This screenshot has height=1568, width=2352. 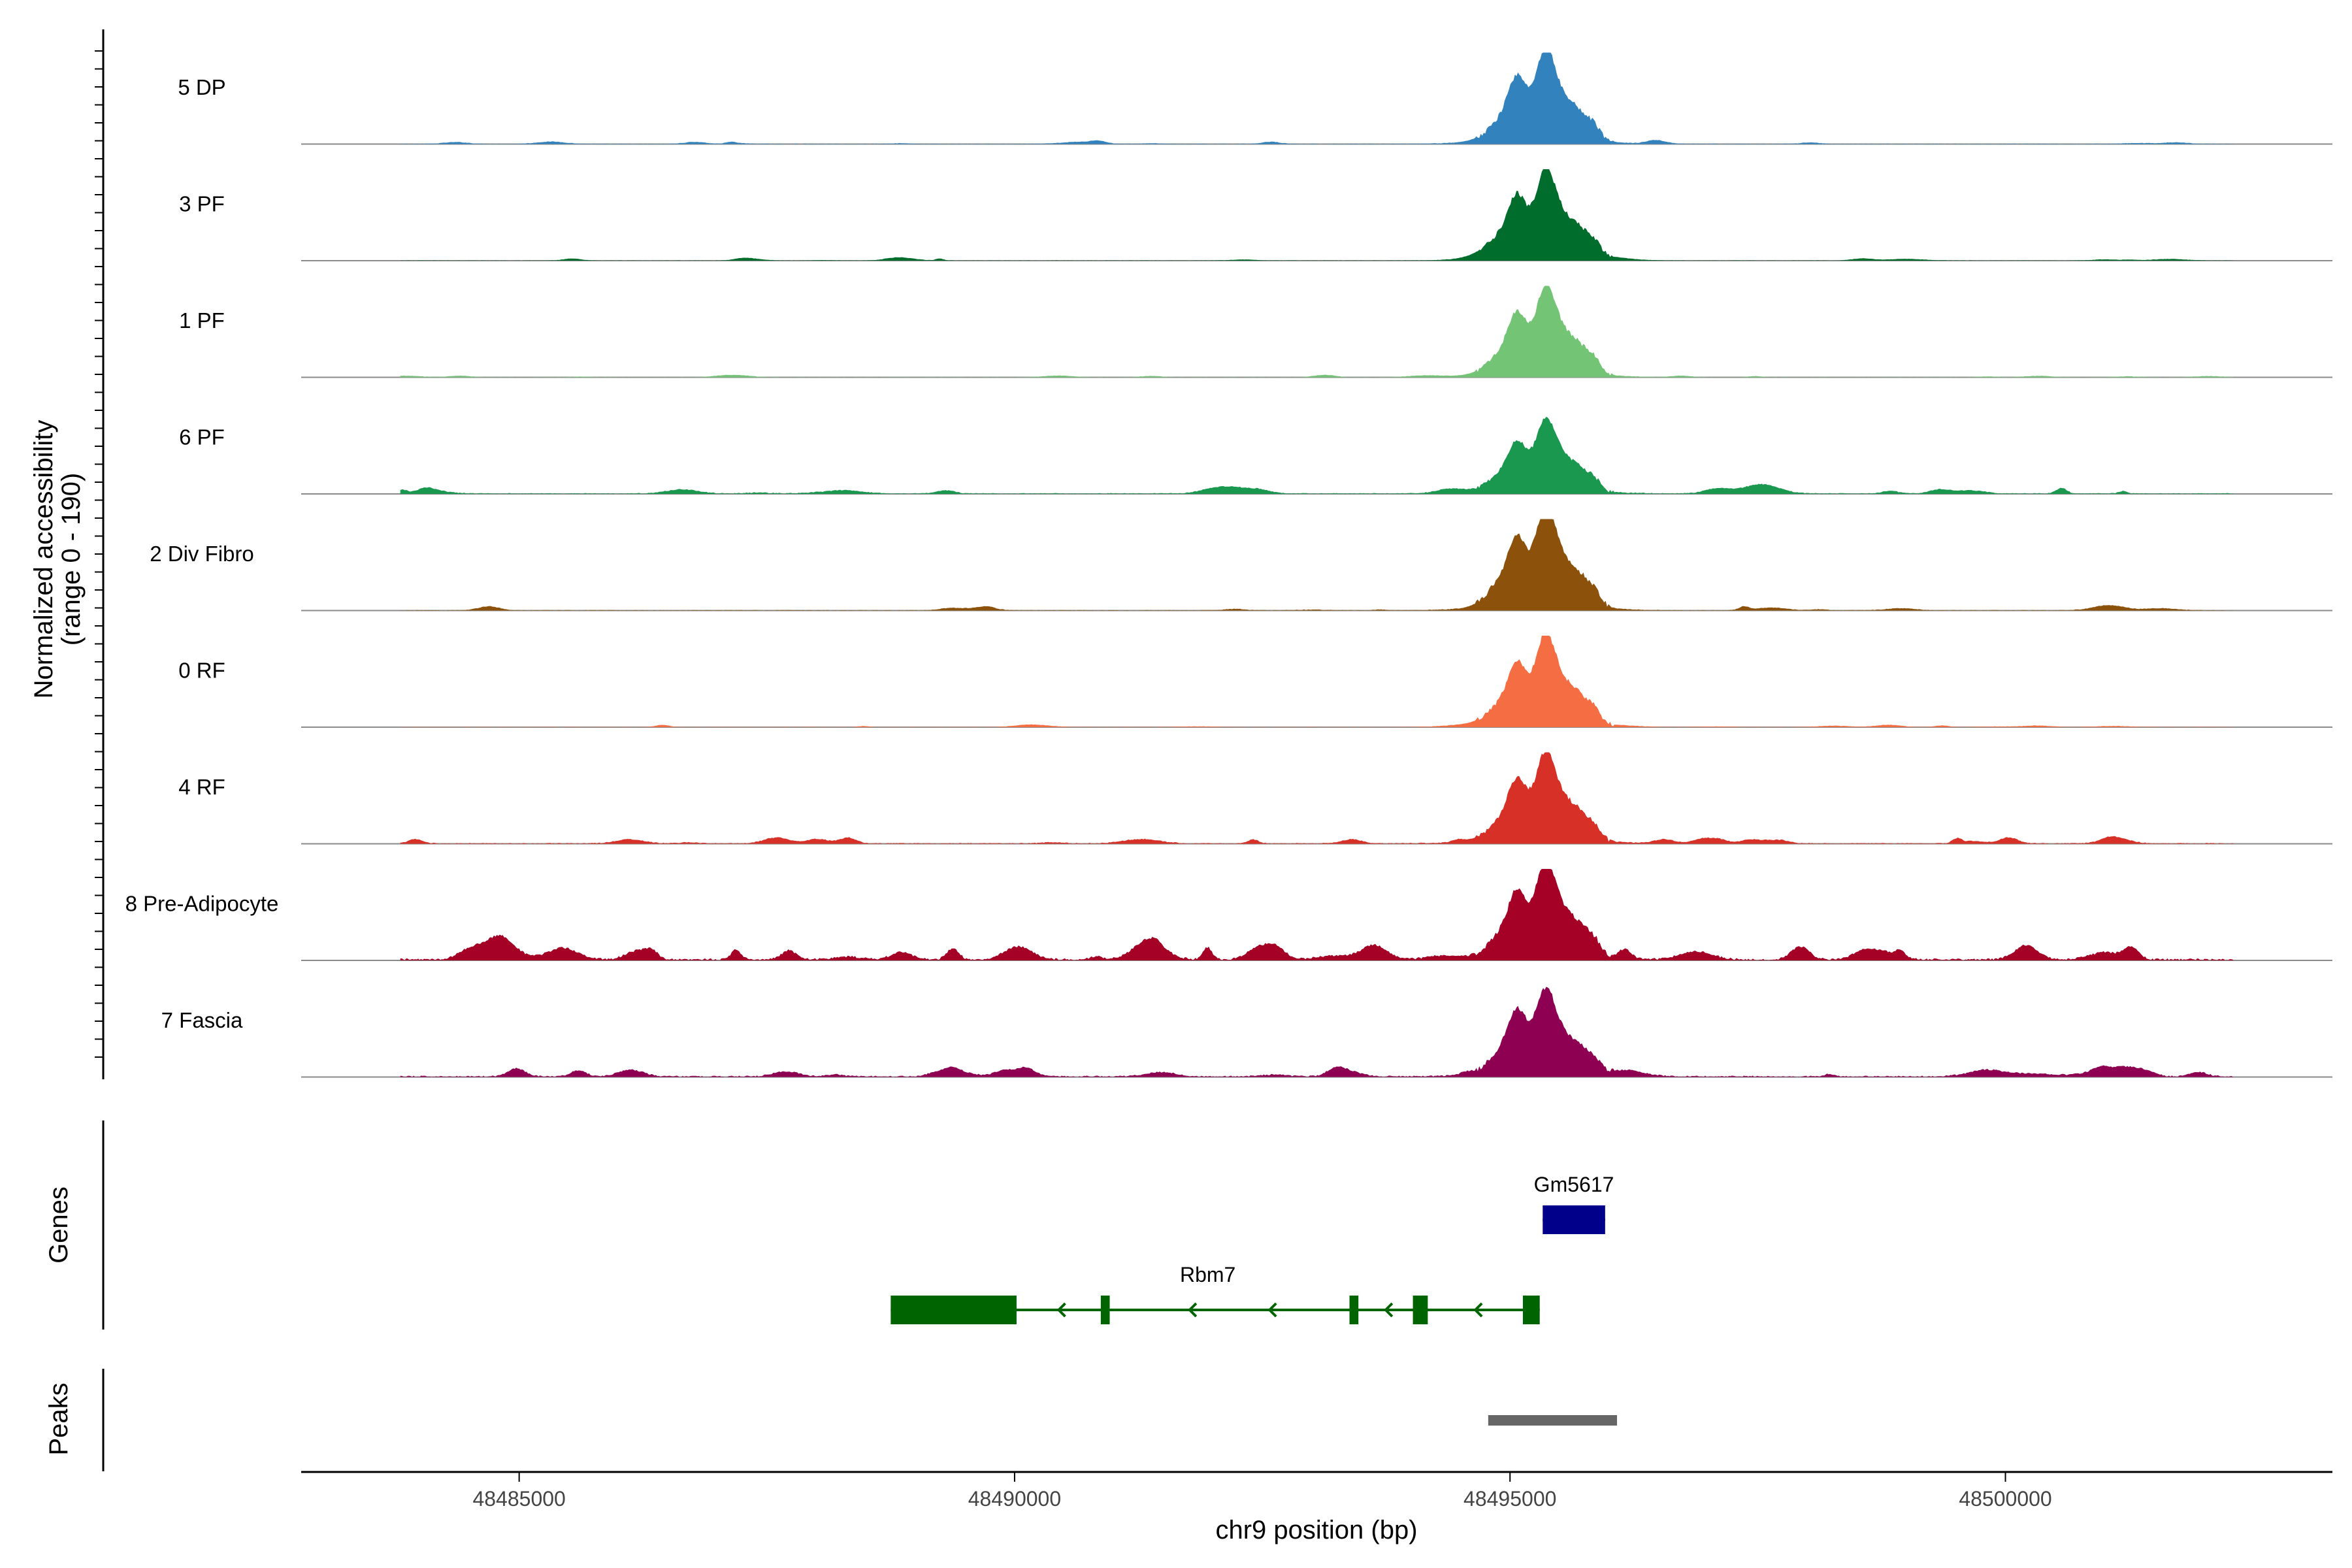 I want to click on gene-gm5617: Gm5617, so click(x=1574, y=1203).